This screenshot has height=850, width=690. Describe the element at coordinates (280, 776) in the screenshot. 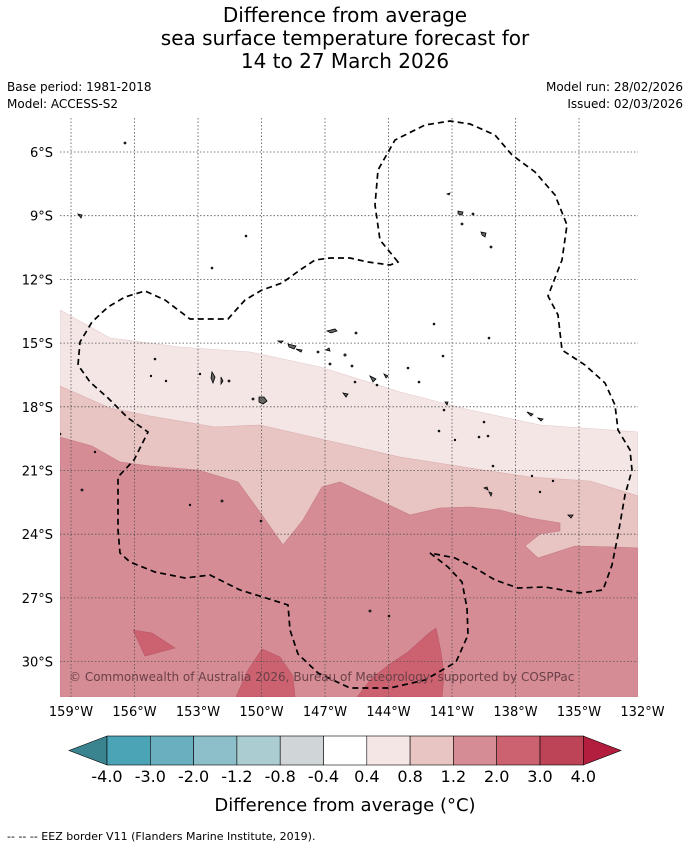

I see `colorbar-tick-label: -0.8` at that location.